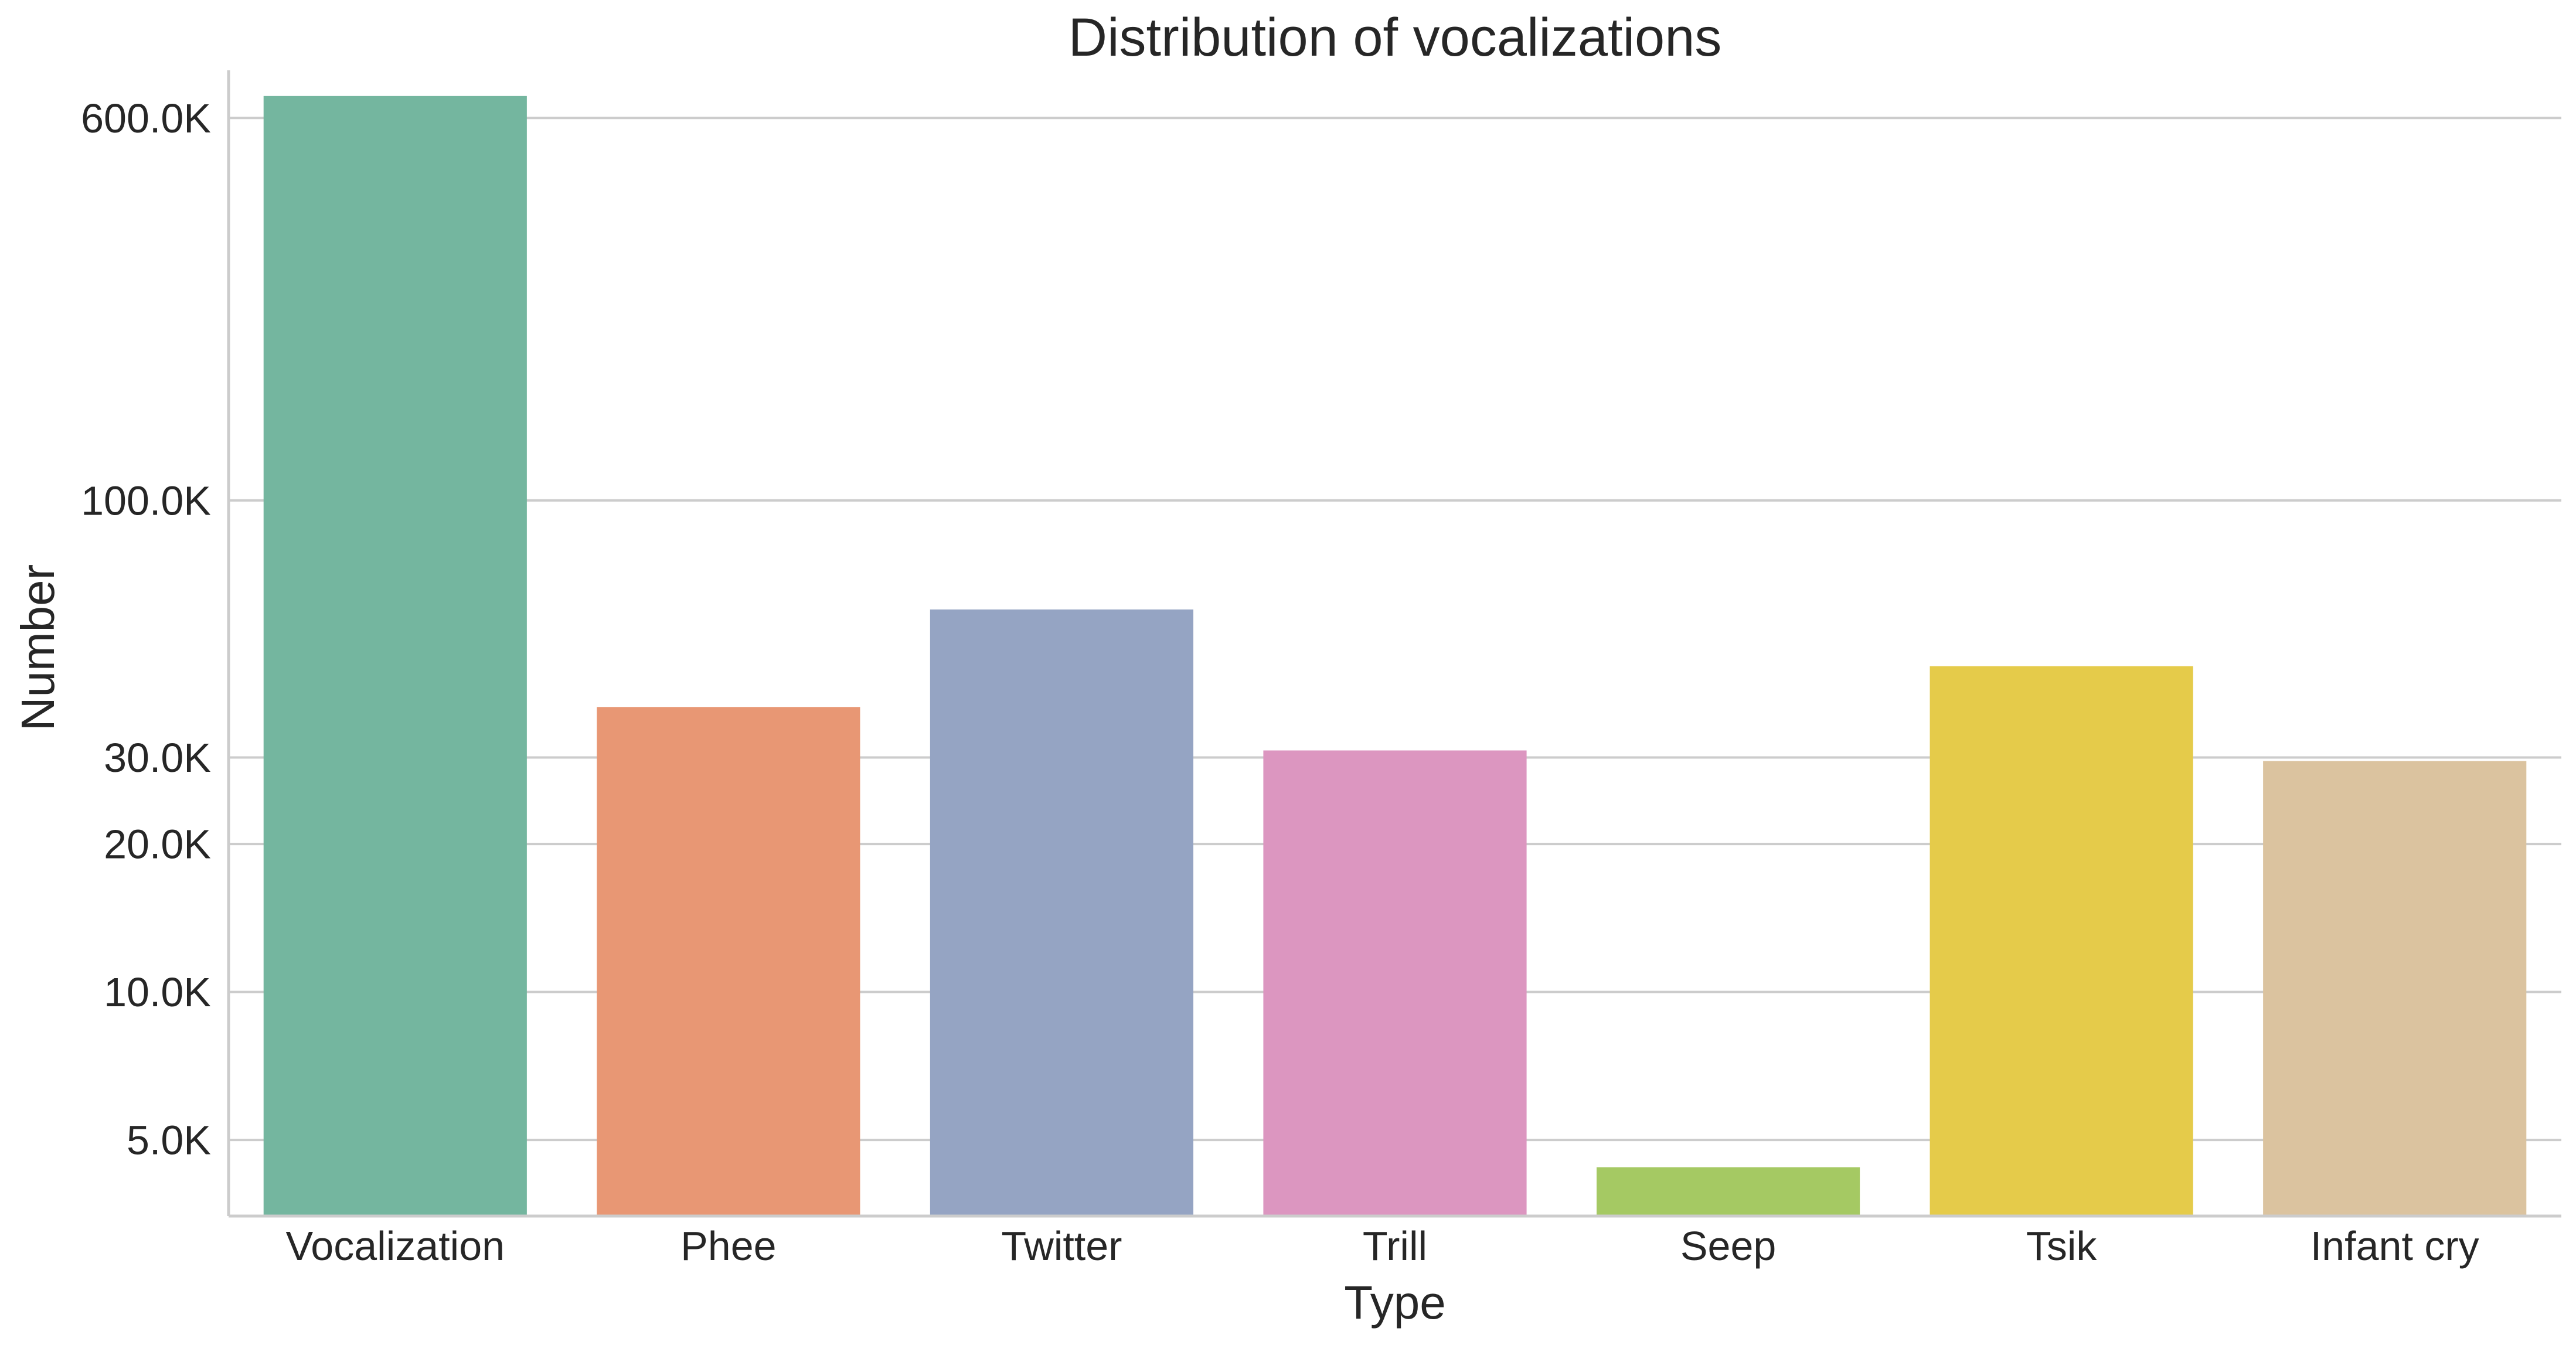  Describe the element at coordinates (728, 961) in the screenshot. I see `bar-phee` at that location.